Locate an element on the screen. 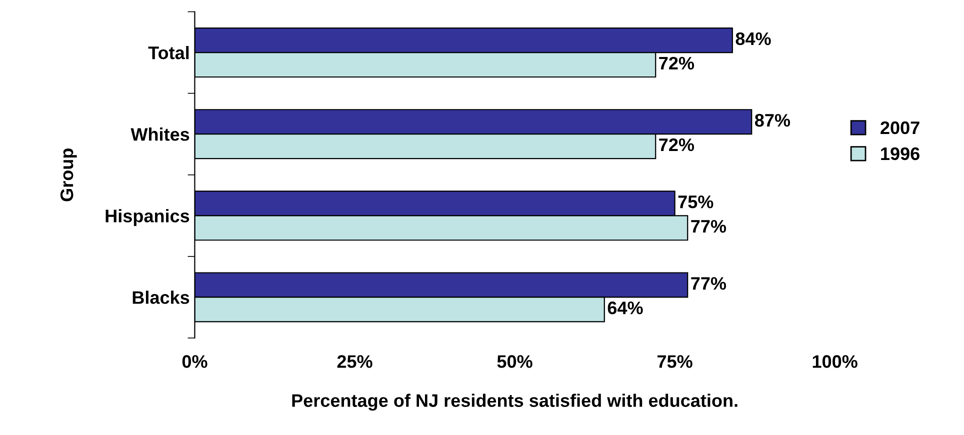 Image resolution: width=964 pixels, height=435 pixels. data-label: 64% is located at coordinates (625, 308).